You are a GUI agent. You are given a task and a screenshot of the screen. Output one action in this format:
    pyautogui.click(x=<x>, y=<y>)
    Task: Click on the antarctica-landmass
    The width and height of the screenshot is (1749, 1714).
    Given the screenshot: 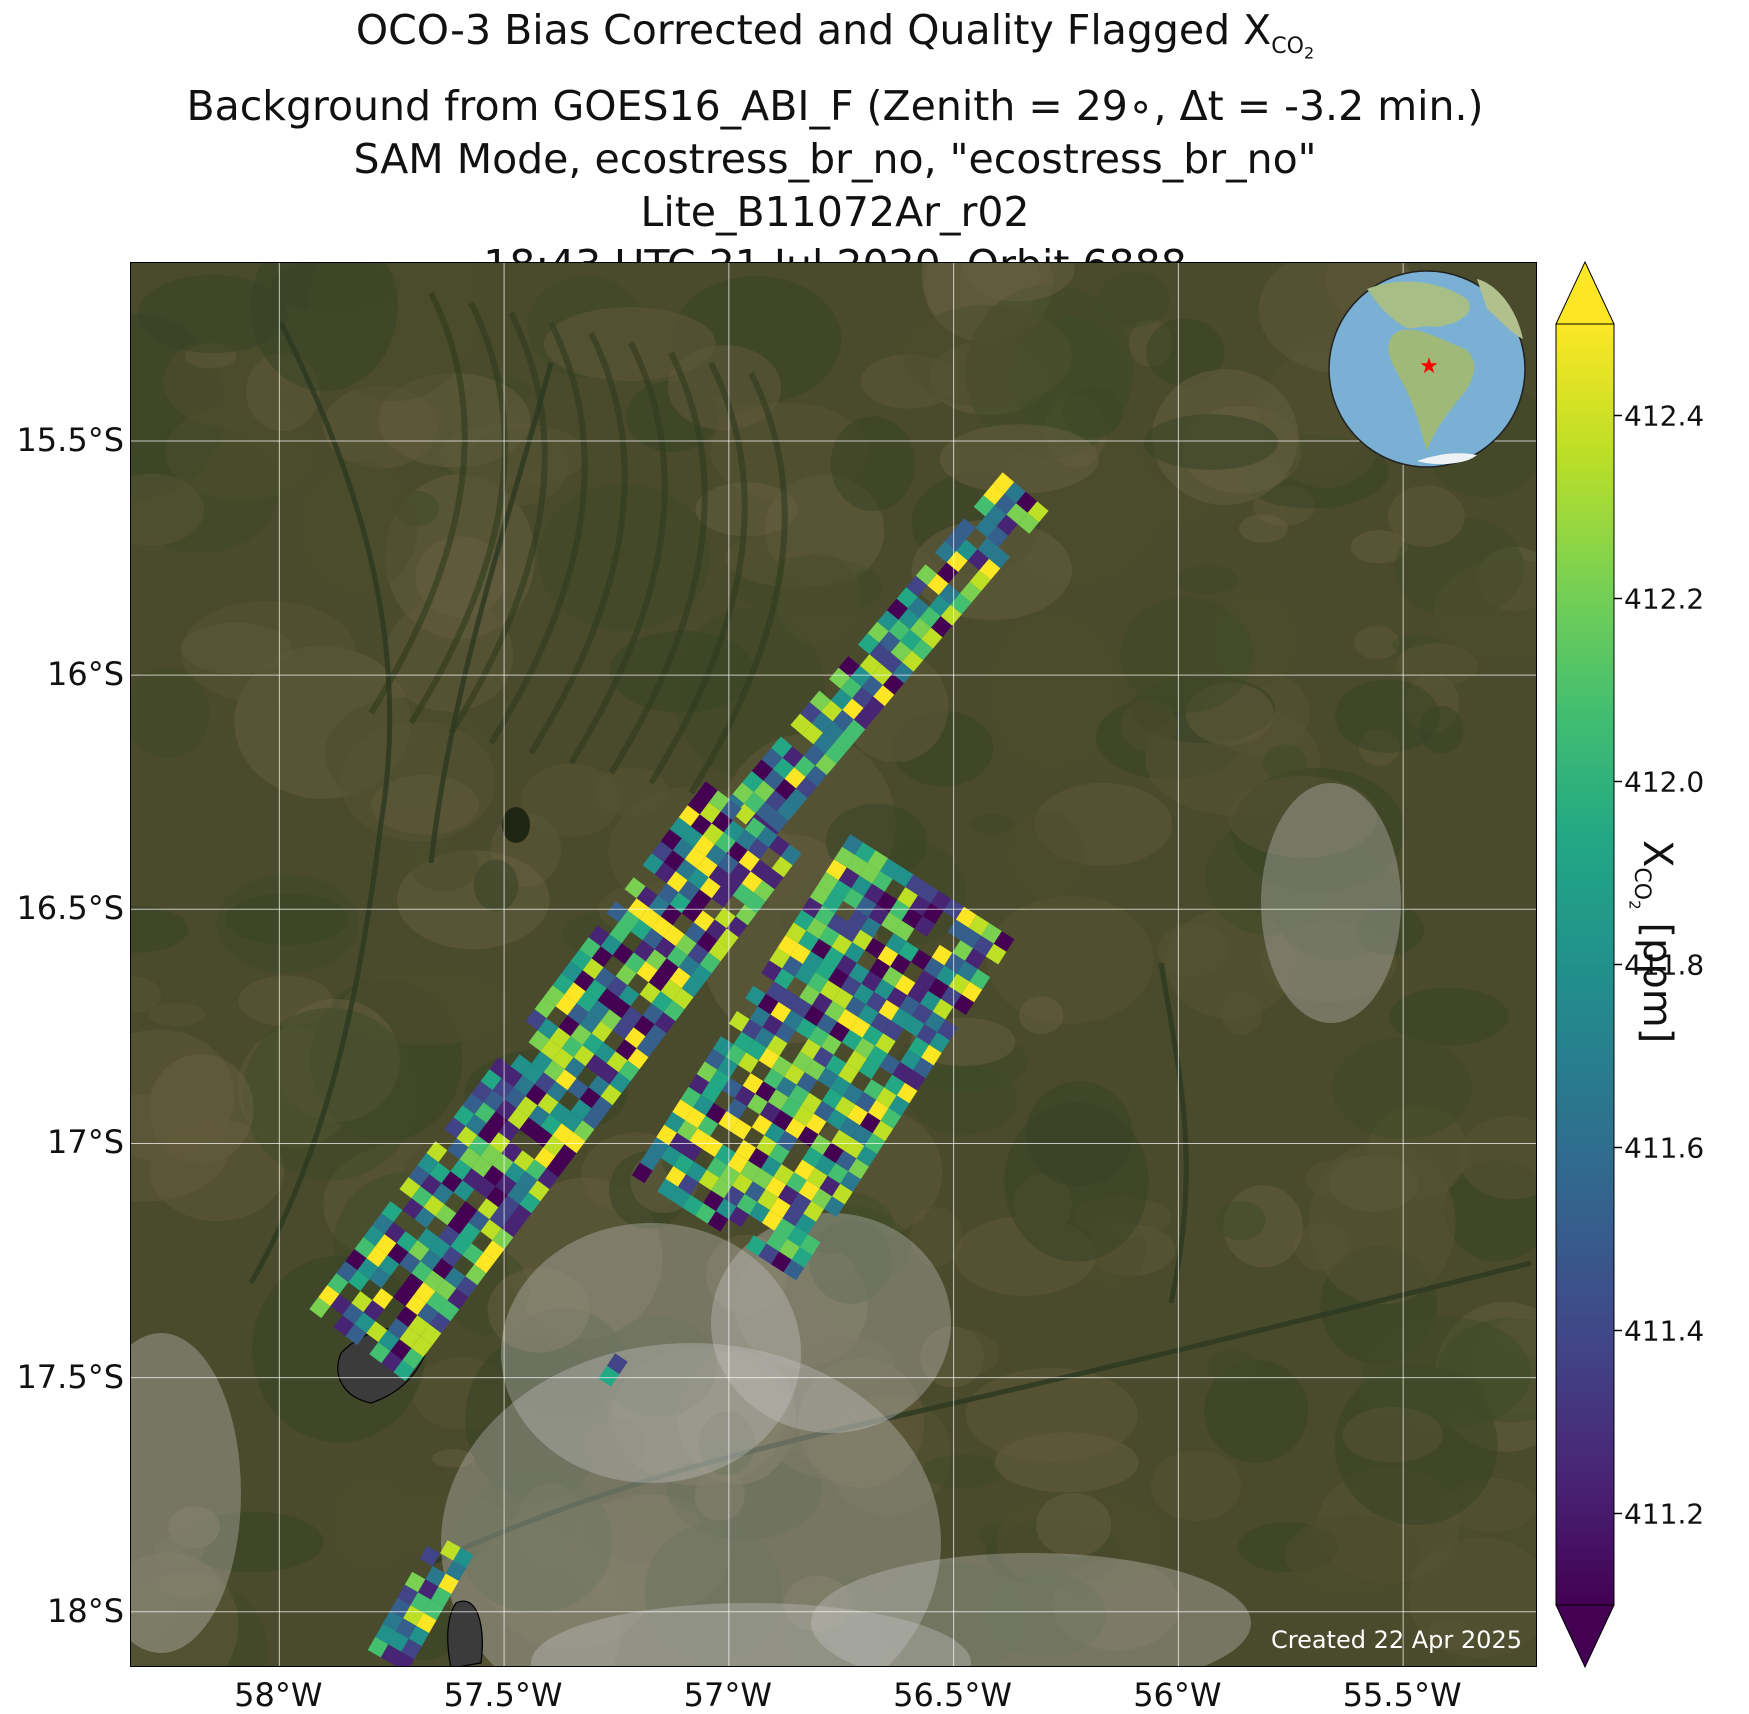 What is the action you would take?
    pyautogui.click(x=1447, y=459)
    